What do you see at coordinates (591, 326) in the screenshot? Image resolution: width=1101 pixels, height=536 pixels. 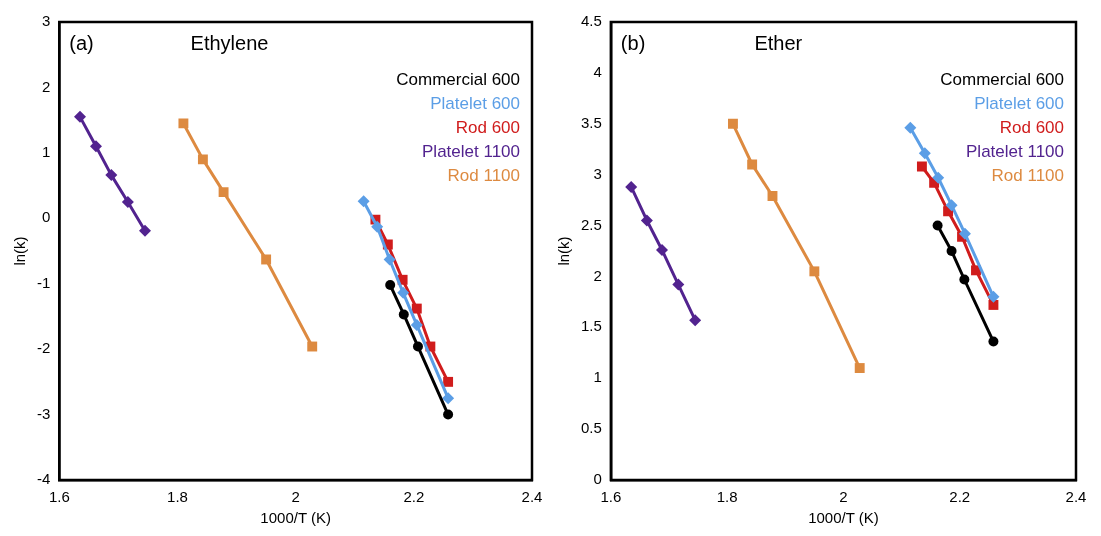 I see `y-tick-label: 1.5` at bounding box center [591, 326].